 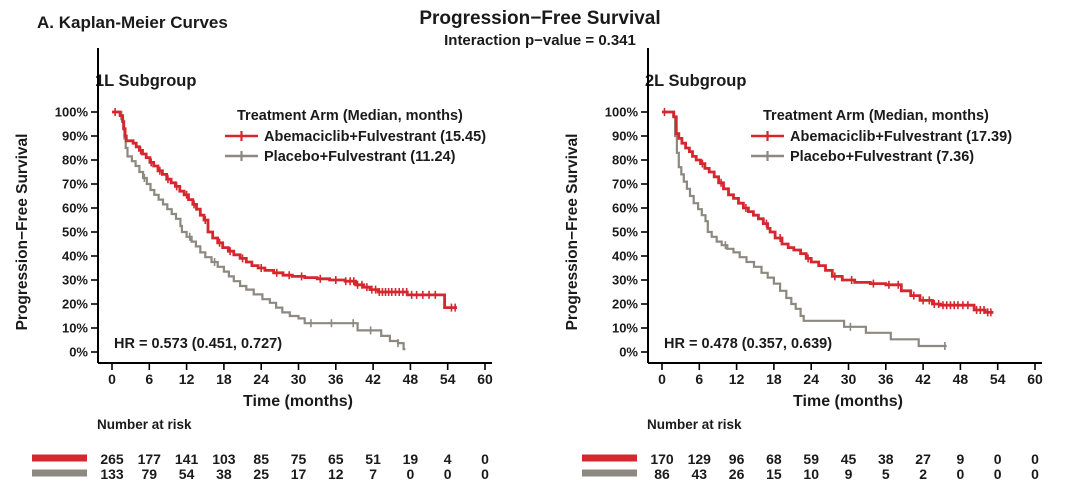 I want to click on y-tick-label-2L: 60%, so click(x=625, y=208).